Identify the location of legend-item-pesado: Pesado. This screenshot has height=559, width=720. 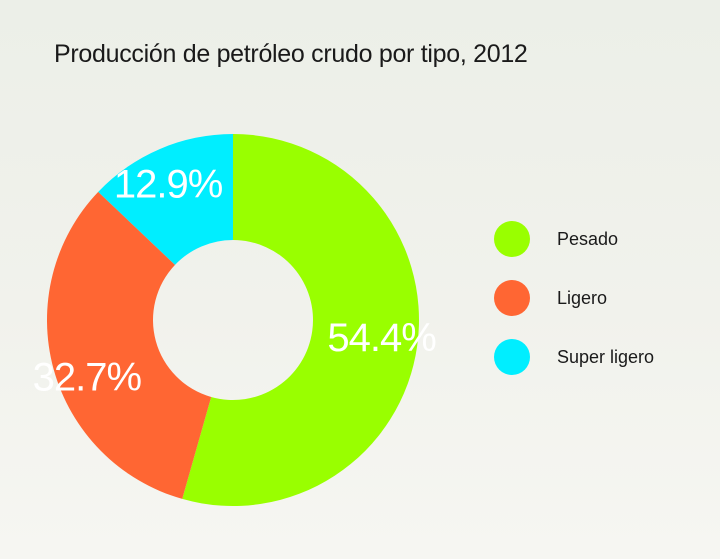
(574, 239).